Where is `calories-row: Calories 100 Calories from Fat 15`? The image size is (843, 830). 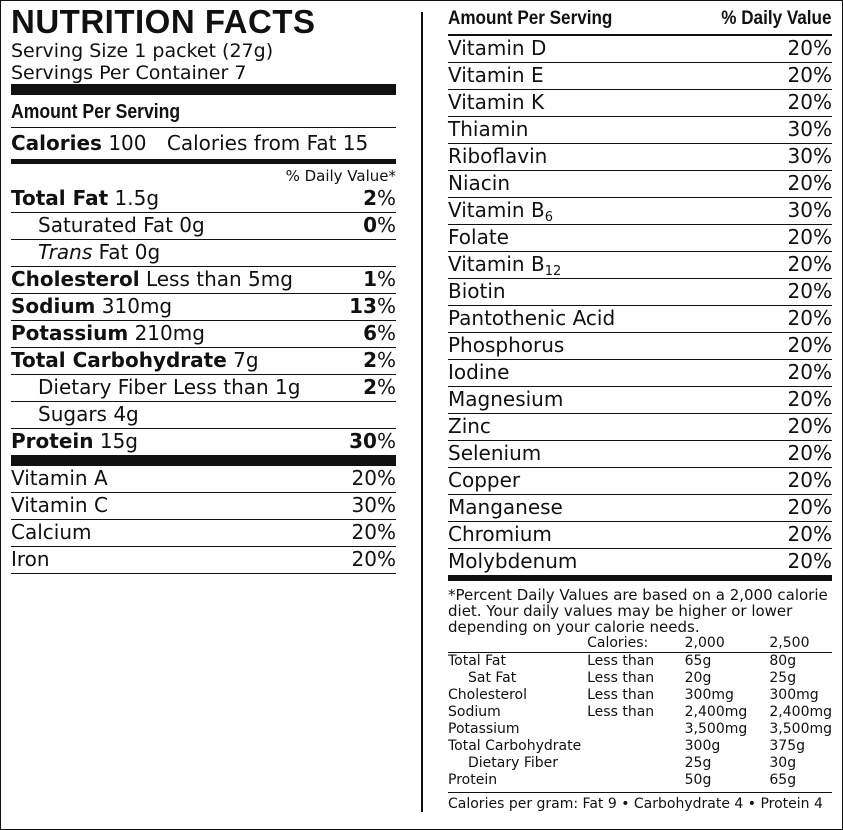 calories-row: Calories 100 Calories from Fat 15 is located at coordinates (203, 142).